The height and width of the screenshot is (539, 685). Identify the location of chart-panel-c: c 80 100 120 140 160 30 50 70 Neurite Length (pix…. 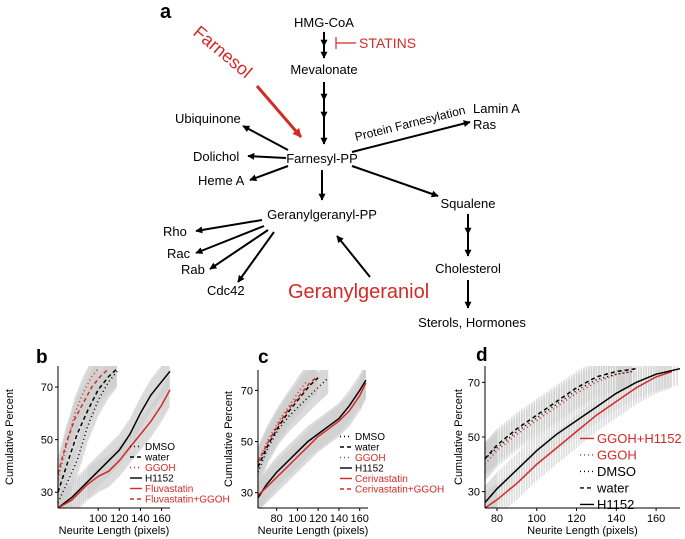
(333, 442).